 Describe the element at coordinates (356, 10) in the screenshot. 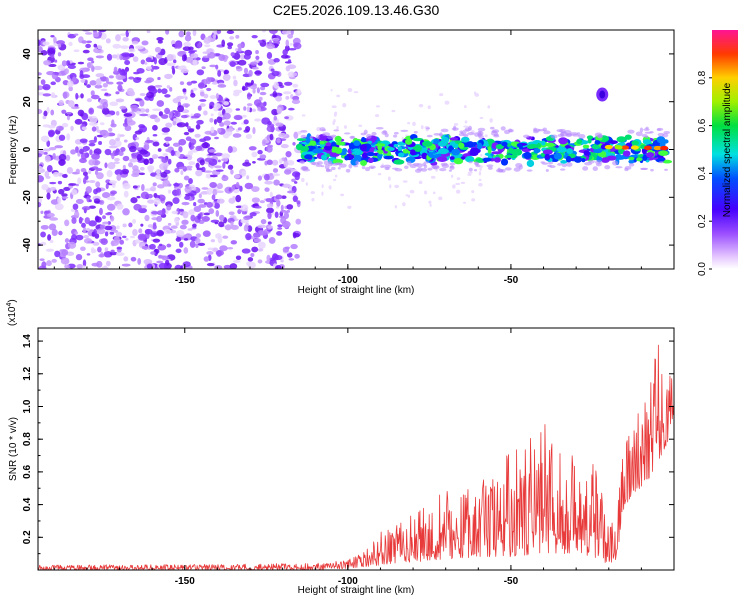

I see `chart-title: C2E5.2026.109.13.46.G30` at that location.